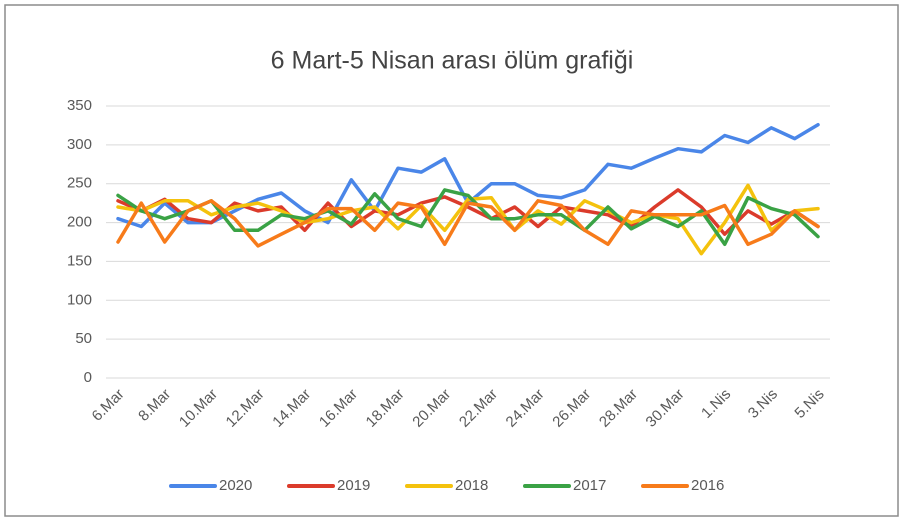  Describe the element at coordinates (79, 105) in the screenshot. I see `y-tick-label: 350` at that location.